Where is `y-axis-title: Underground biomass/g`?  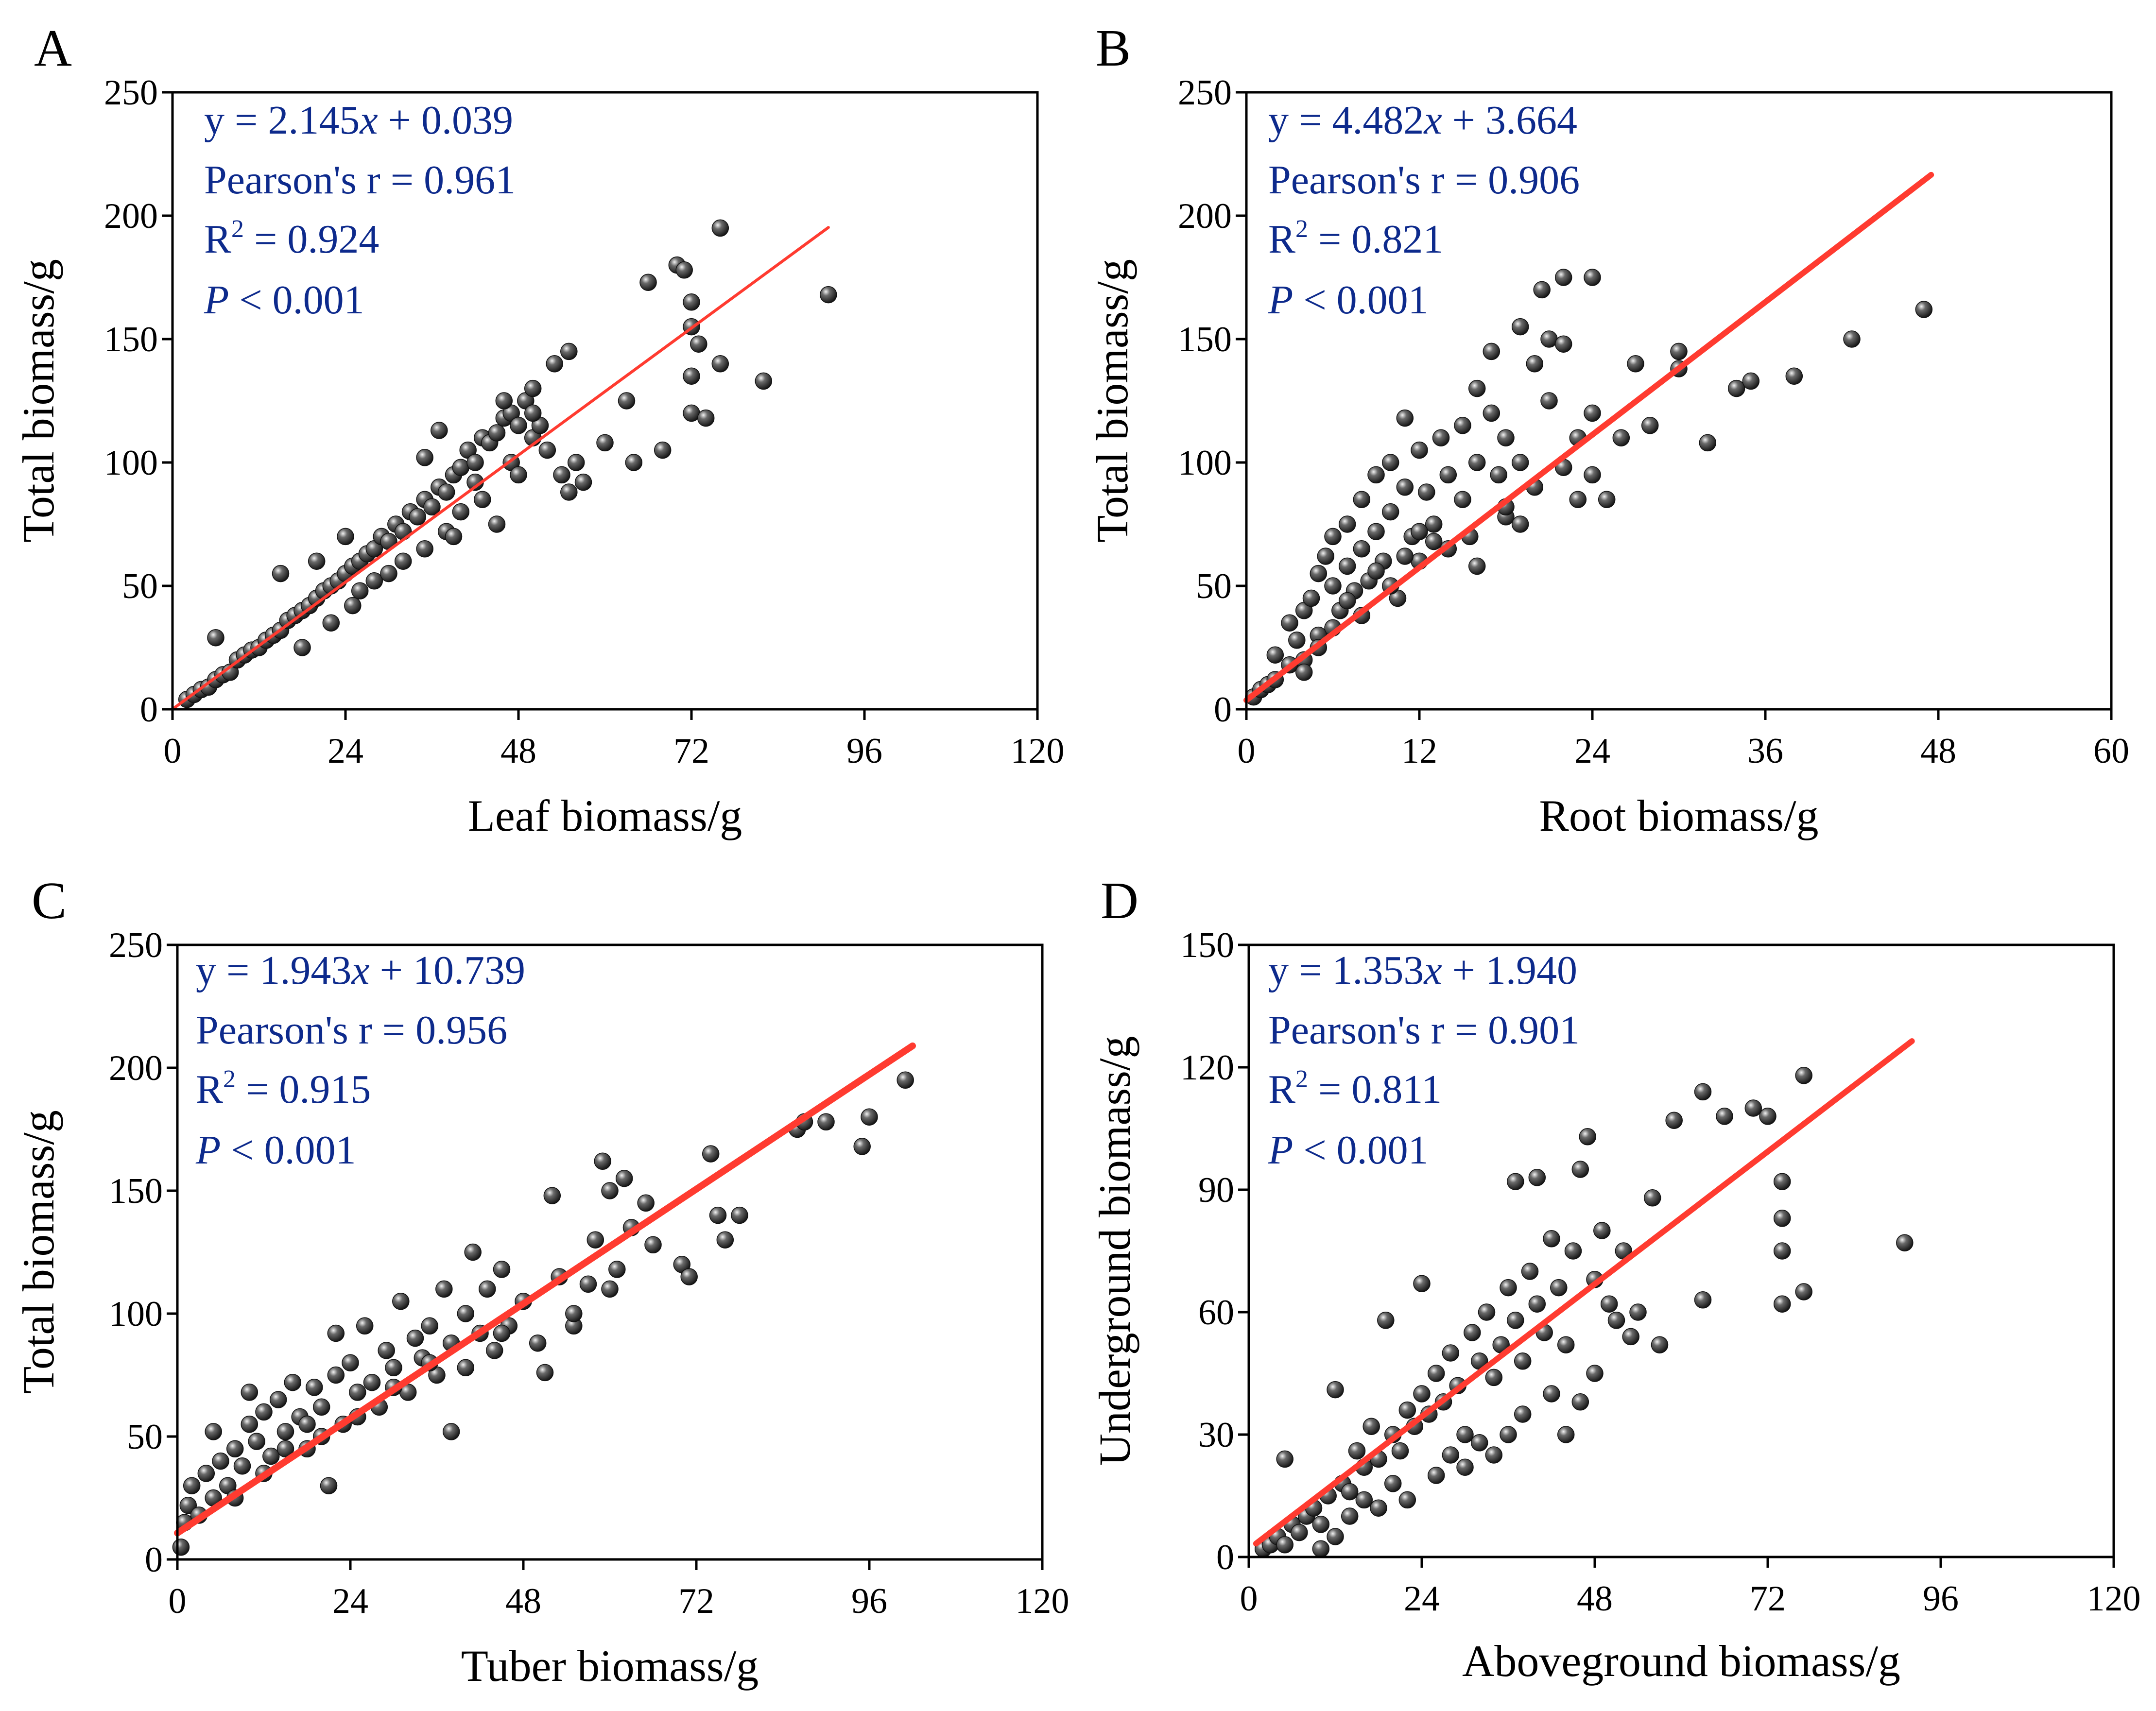
y-axis-title: Underground biomass/g is located at coordinates (1114, 1251).